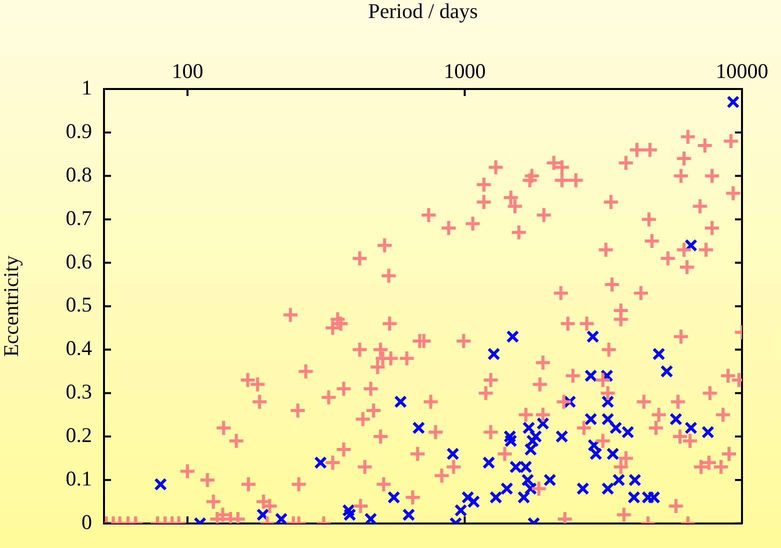 The height and width of the screenshot is (548, 781). I want to click on y-tick-label: 0.6, so click(79, 261).